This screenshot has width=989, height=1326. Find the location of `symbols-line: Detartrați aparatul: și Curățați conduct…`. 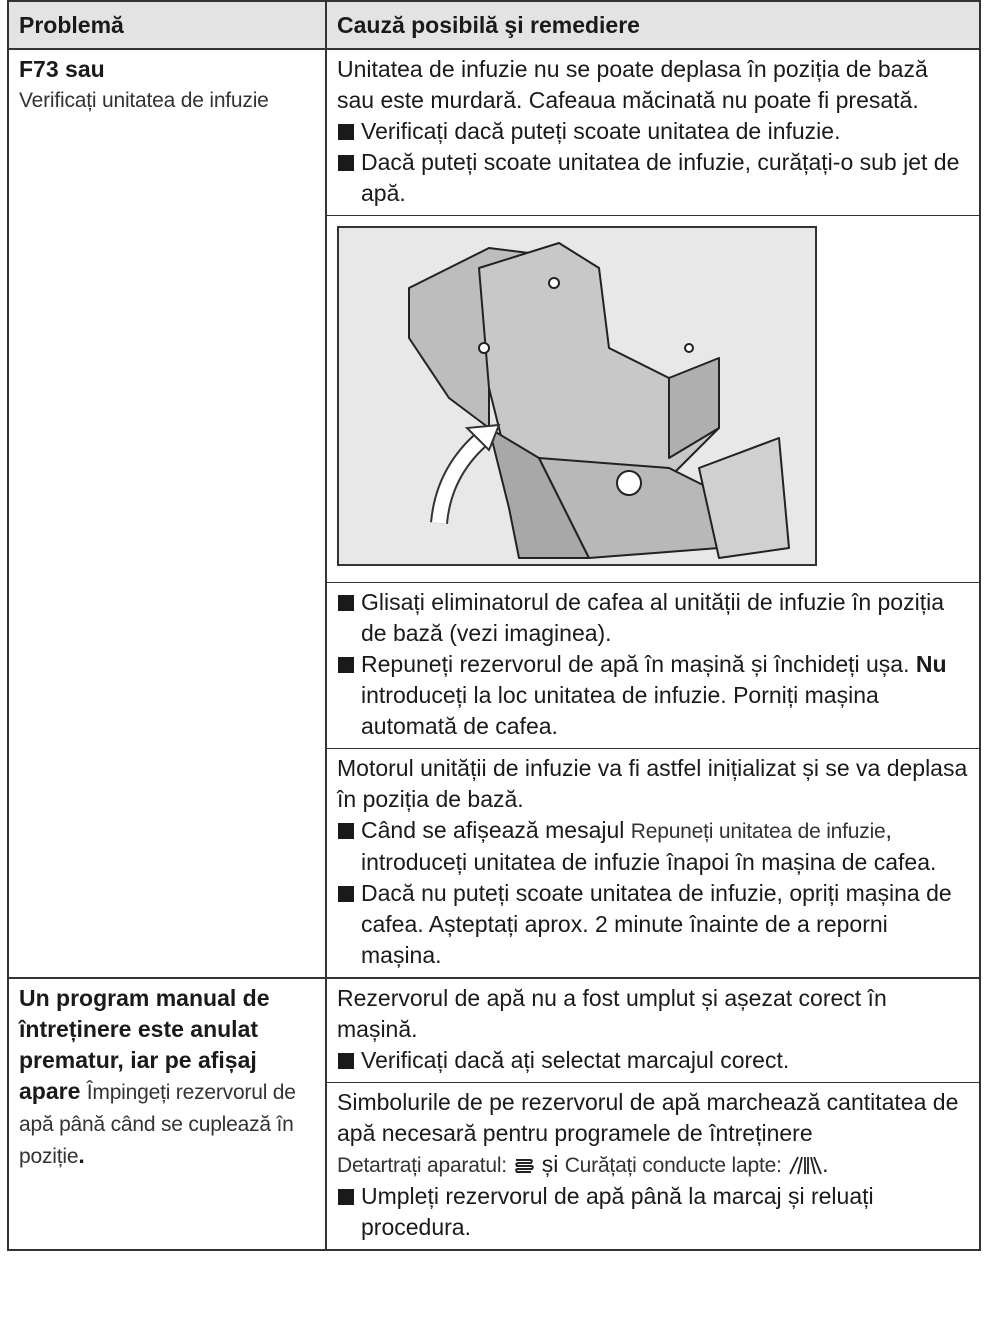

symbols-line: Detartrați aparatul: și Curățați conduct… is located at coordinates (653, 1165).